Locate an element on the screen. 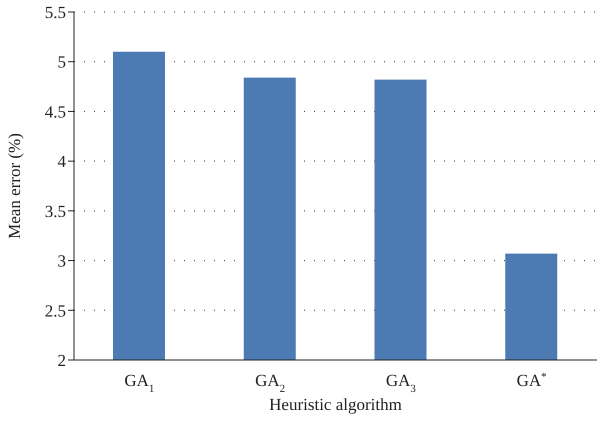 This screenshot has height=432, width=597. y-tick-label: 2.5 is located at coordinates (55, 310).